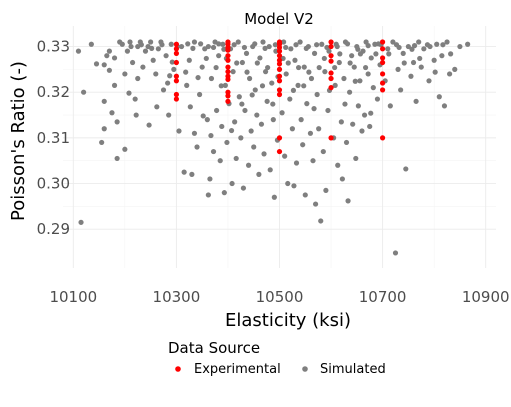 Image resolution: width=511 pixels, height=407 pixels. Describe the element at coordinates (53, 229) in the screenshot. I see `y-tick-label: 0.29` at that location.